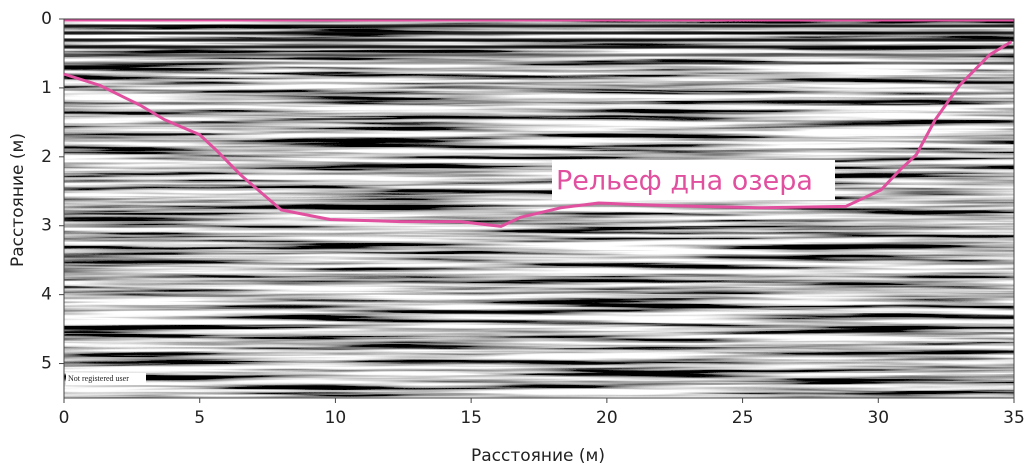  I want to click on watermark-box, so click(106, 379).